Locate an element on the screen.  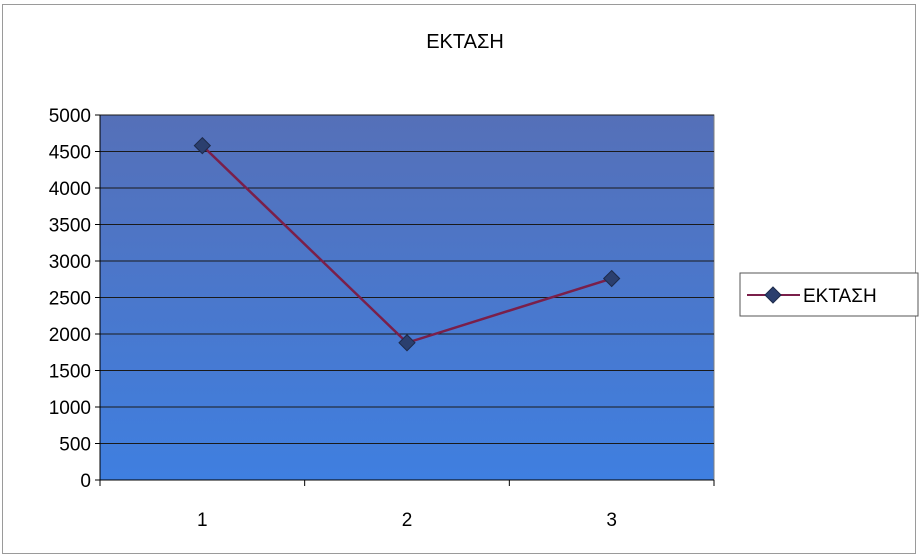
y-tick-label: 500 is located at coordinates (75, 445).